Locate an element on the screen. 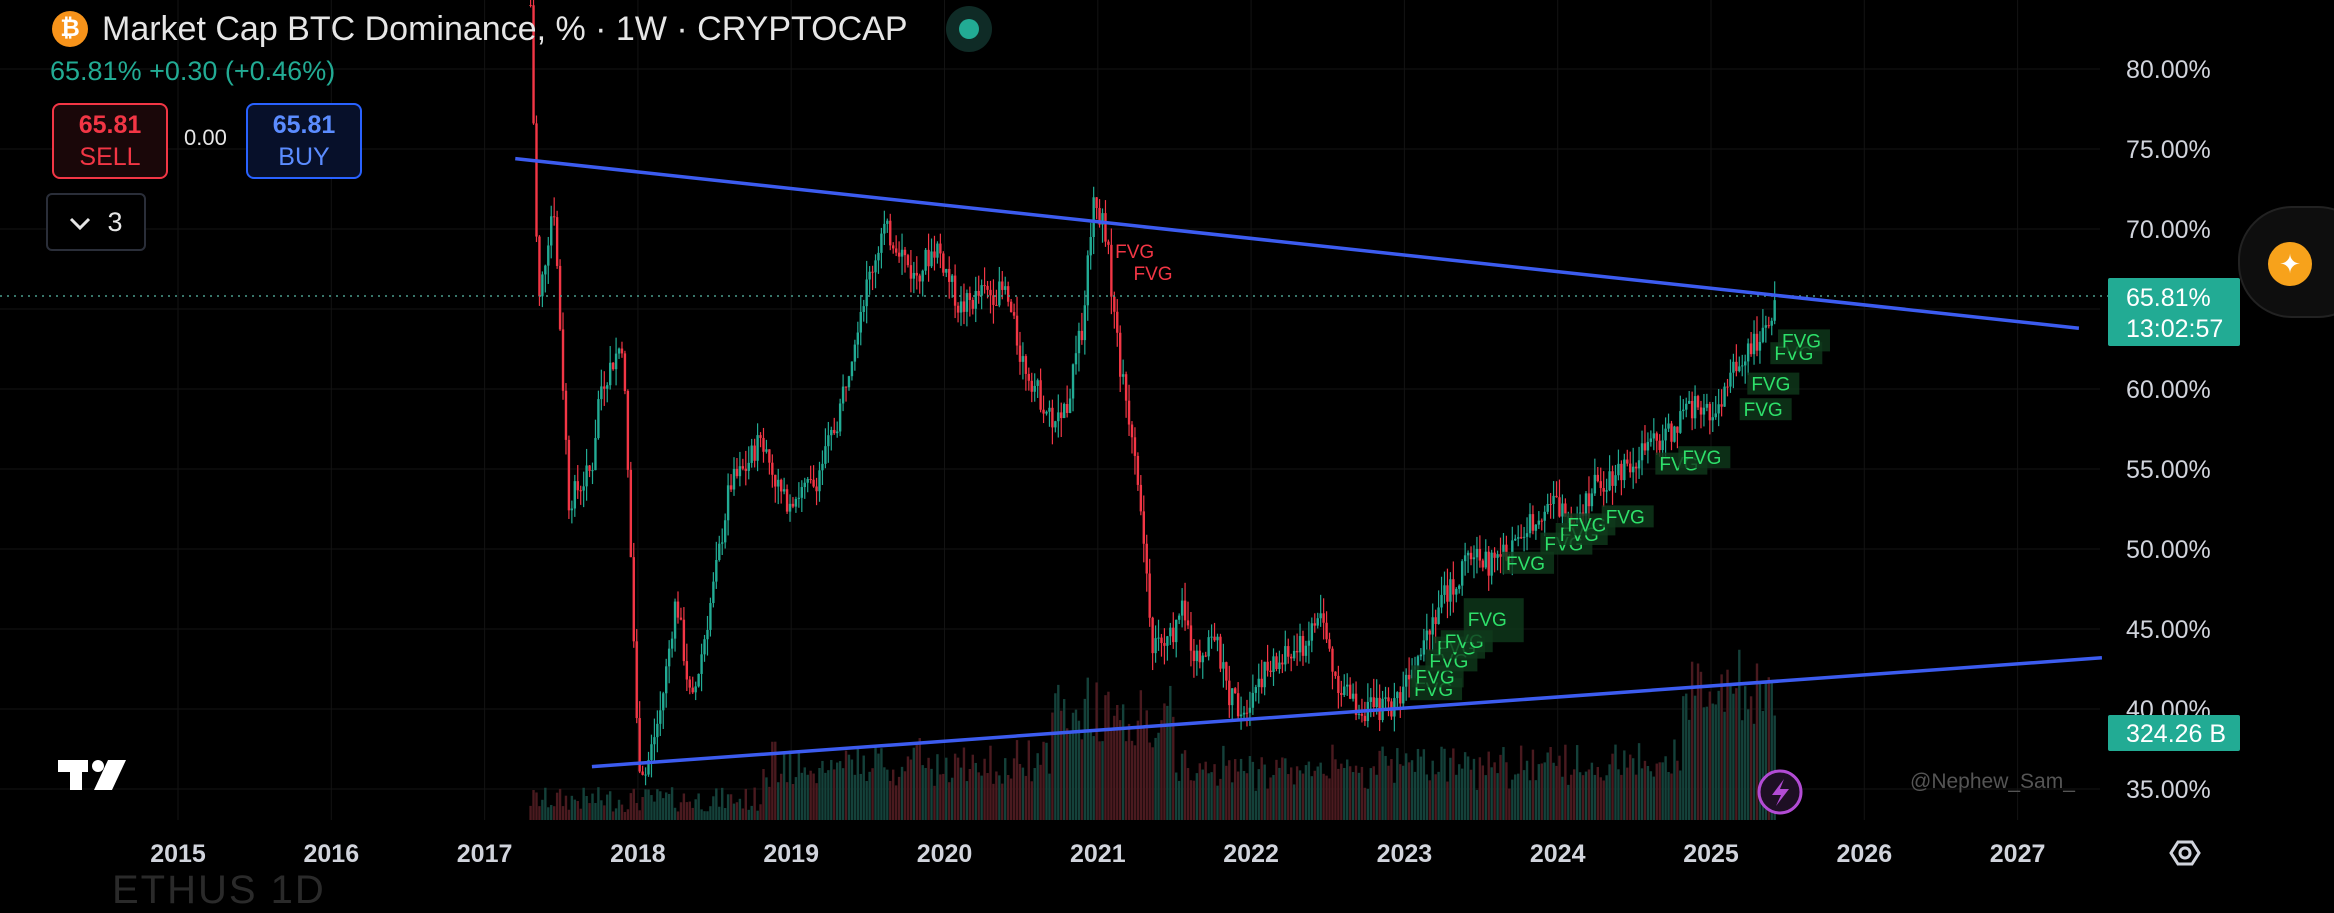  tradingview-logo is located at coordinates (92, 775).